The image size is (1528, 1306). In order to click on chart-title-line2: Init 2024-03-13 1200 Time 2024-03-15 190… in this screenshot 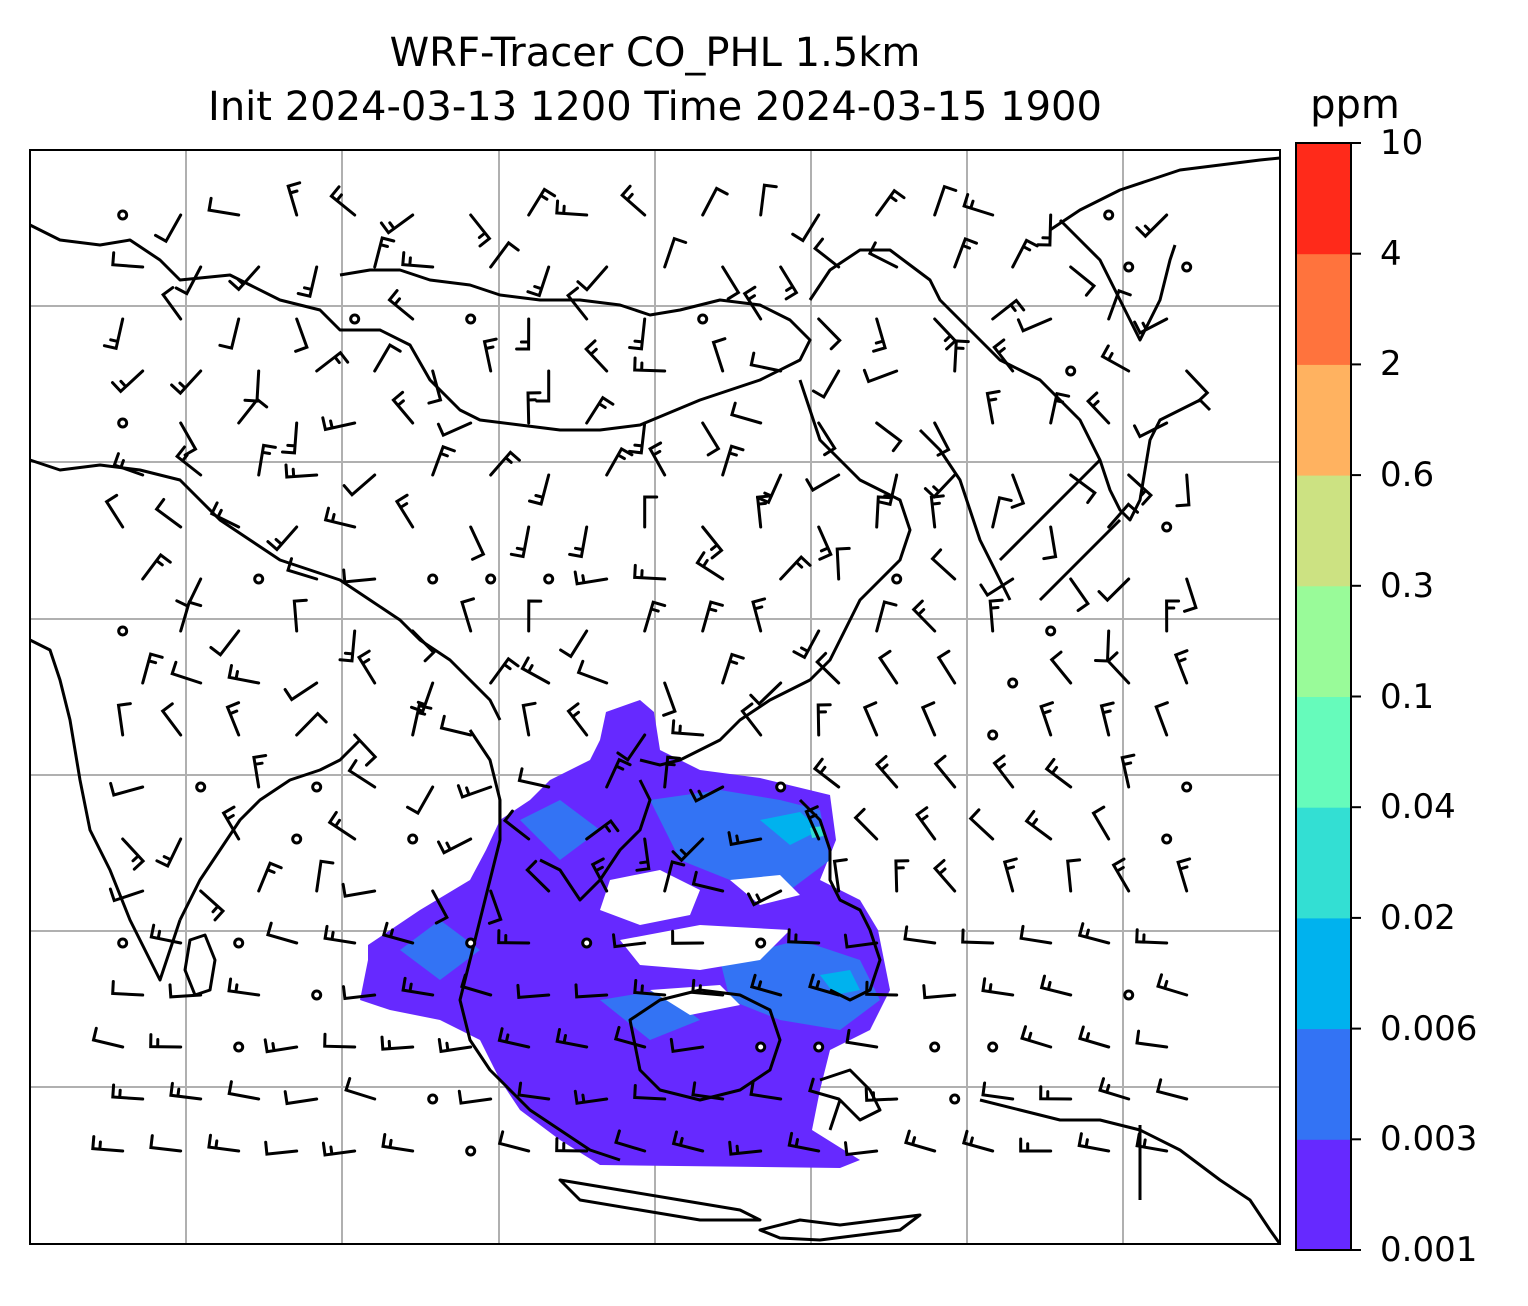, I will do `click(655, 107)`.